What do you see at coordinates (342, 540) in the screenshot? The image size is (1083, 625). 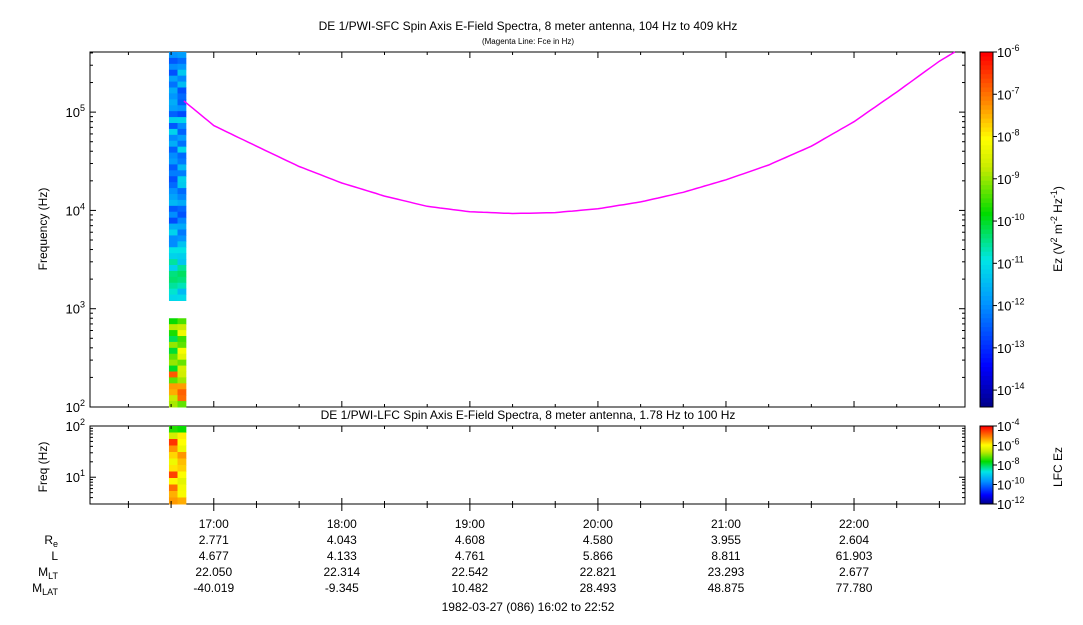 I see `ephemeris-value: 4.043` at bounding box center [342, 540].